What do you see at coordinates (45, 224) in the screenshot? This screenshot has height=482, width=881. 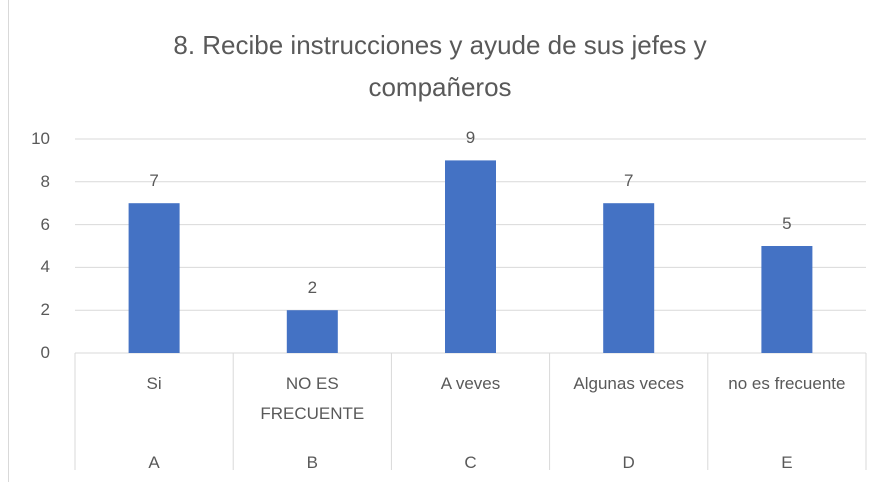 I see `y-tick-label: 6` at bounding box center [45, 224].